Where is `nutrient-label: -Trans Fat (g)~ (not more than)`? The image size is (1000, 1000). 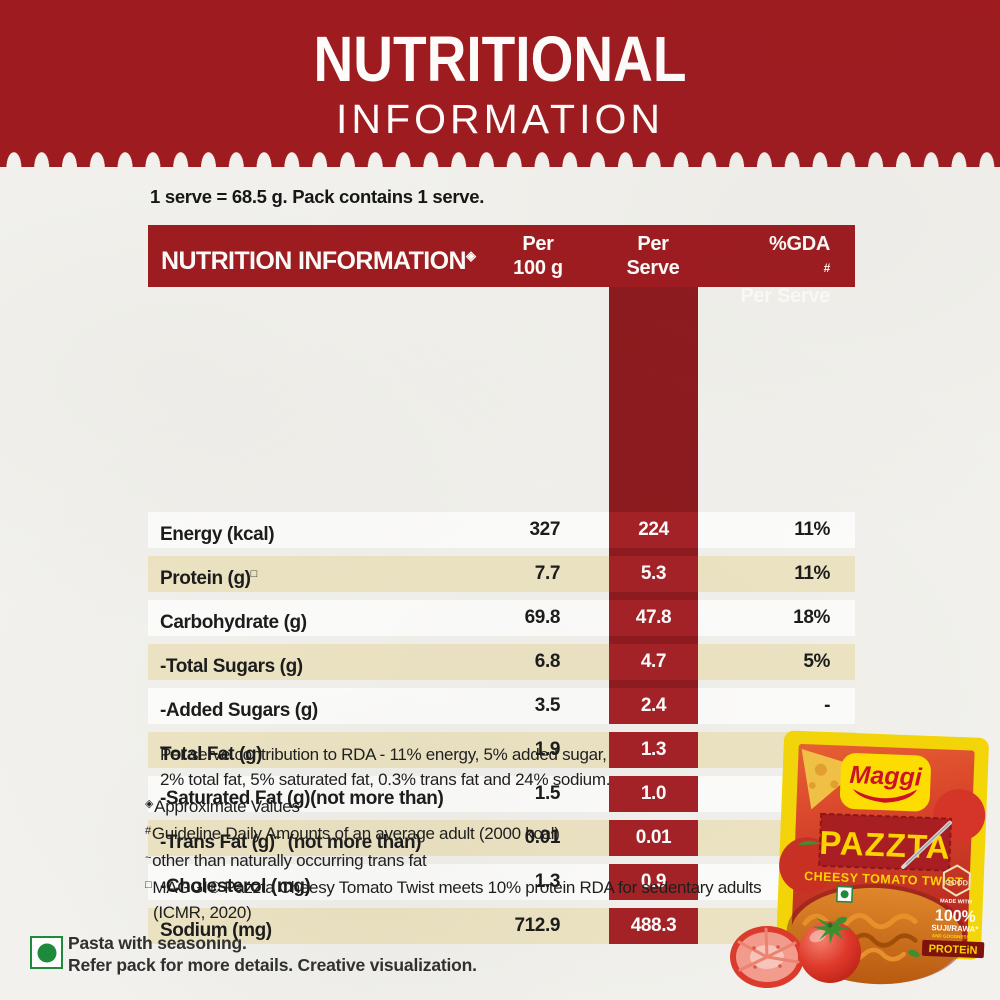
nutrient-label: -Trans Fat (g)~ (not more than) is located at coordinates (291, 842).